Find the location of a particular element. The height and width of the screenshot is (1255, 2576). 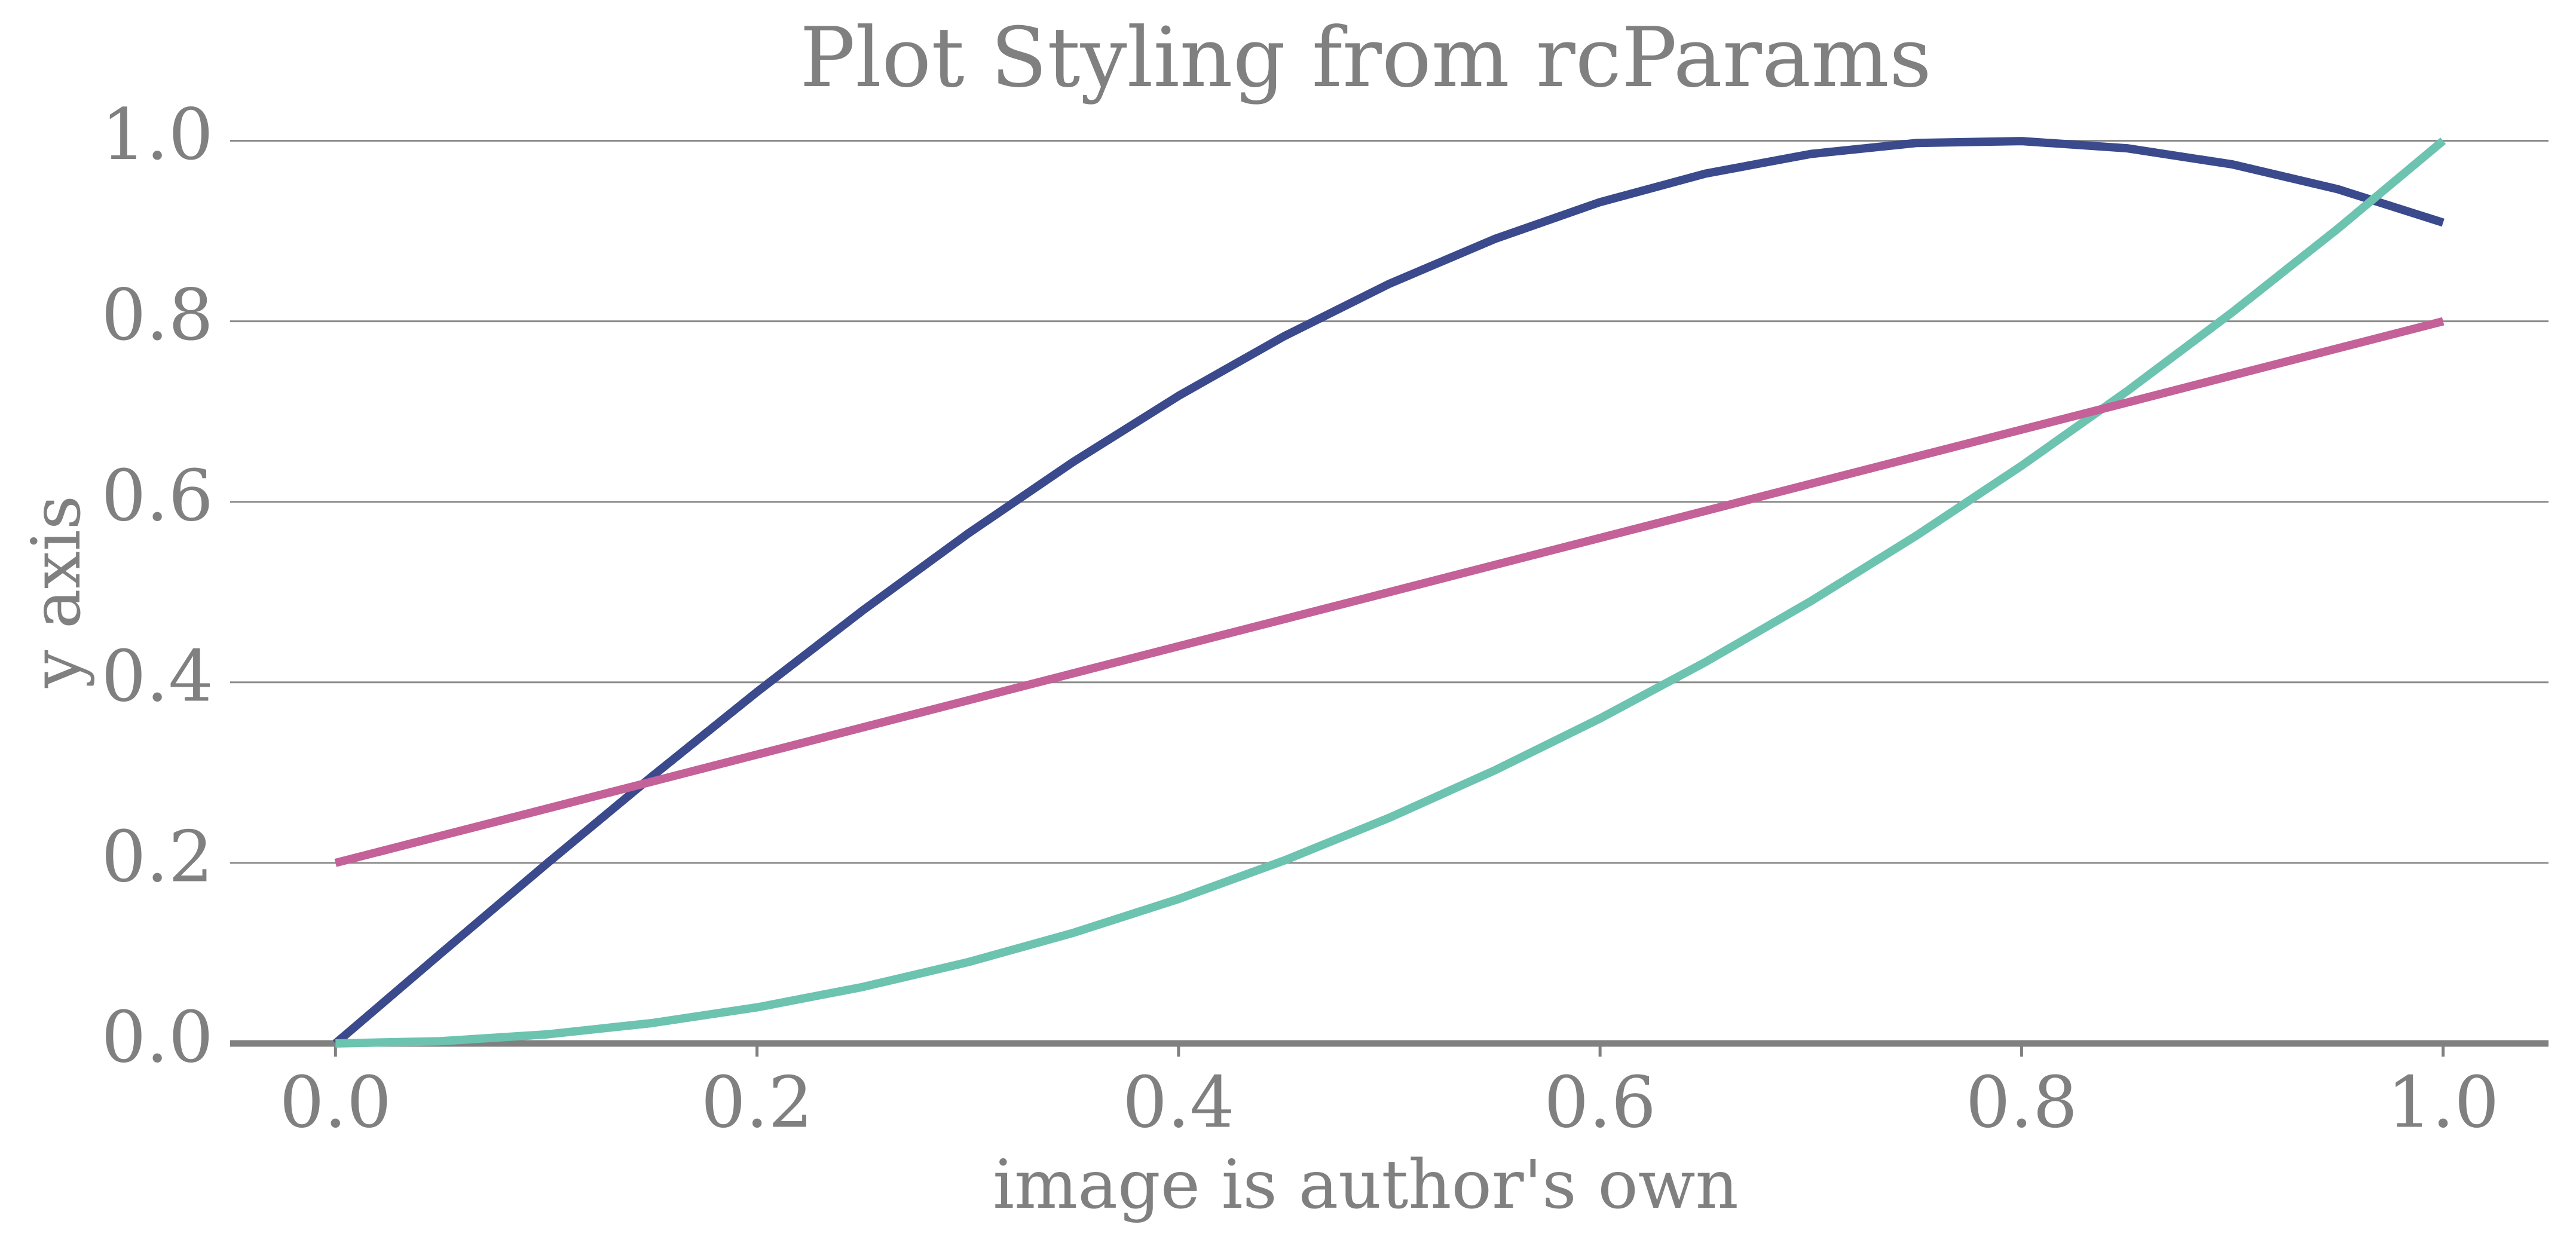

x-tick-label: 1.0 is located at coordinates (2443, 1102).